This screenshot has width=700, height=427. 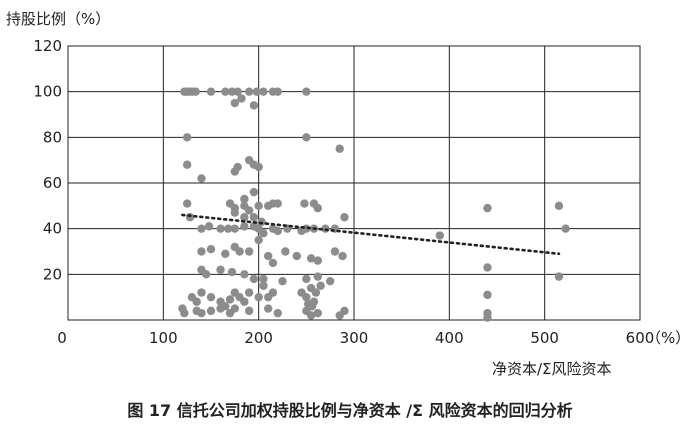 What do you see at coordinates (47, 160) in the screenshot?
I see `y-tick-labels: 20 40 60 80 100 120` at bounding box center [47, 160].